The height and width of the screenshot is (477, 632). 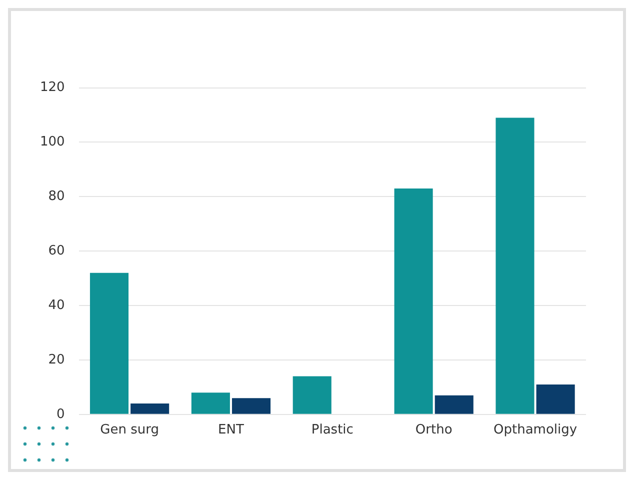 I want to click on x-tick-label: Ortho, so click(x=433, y=430).